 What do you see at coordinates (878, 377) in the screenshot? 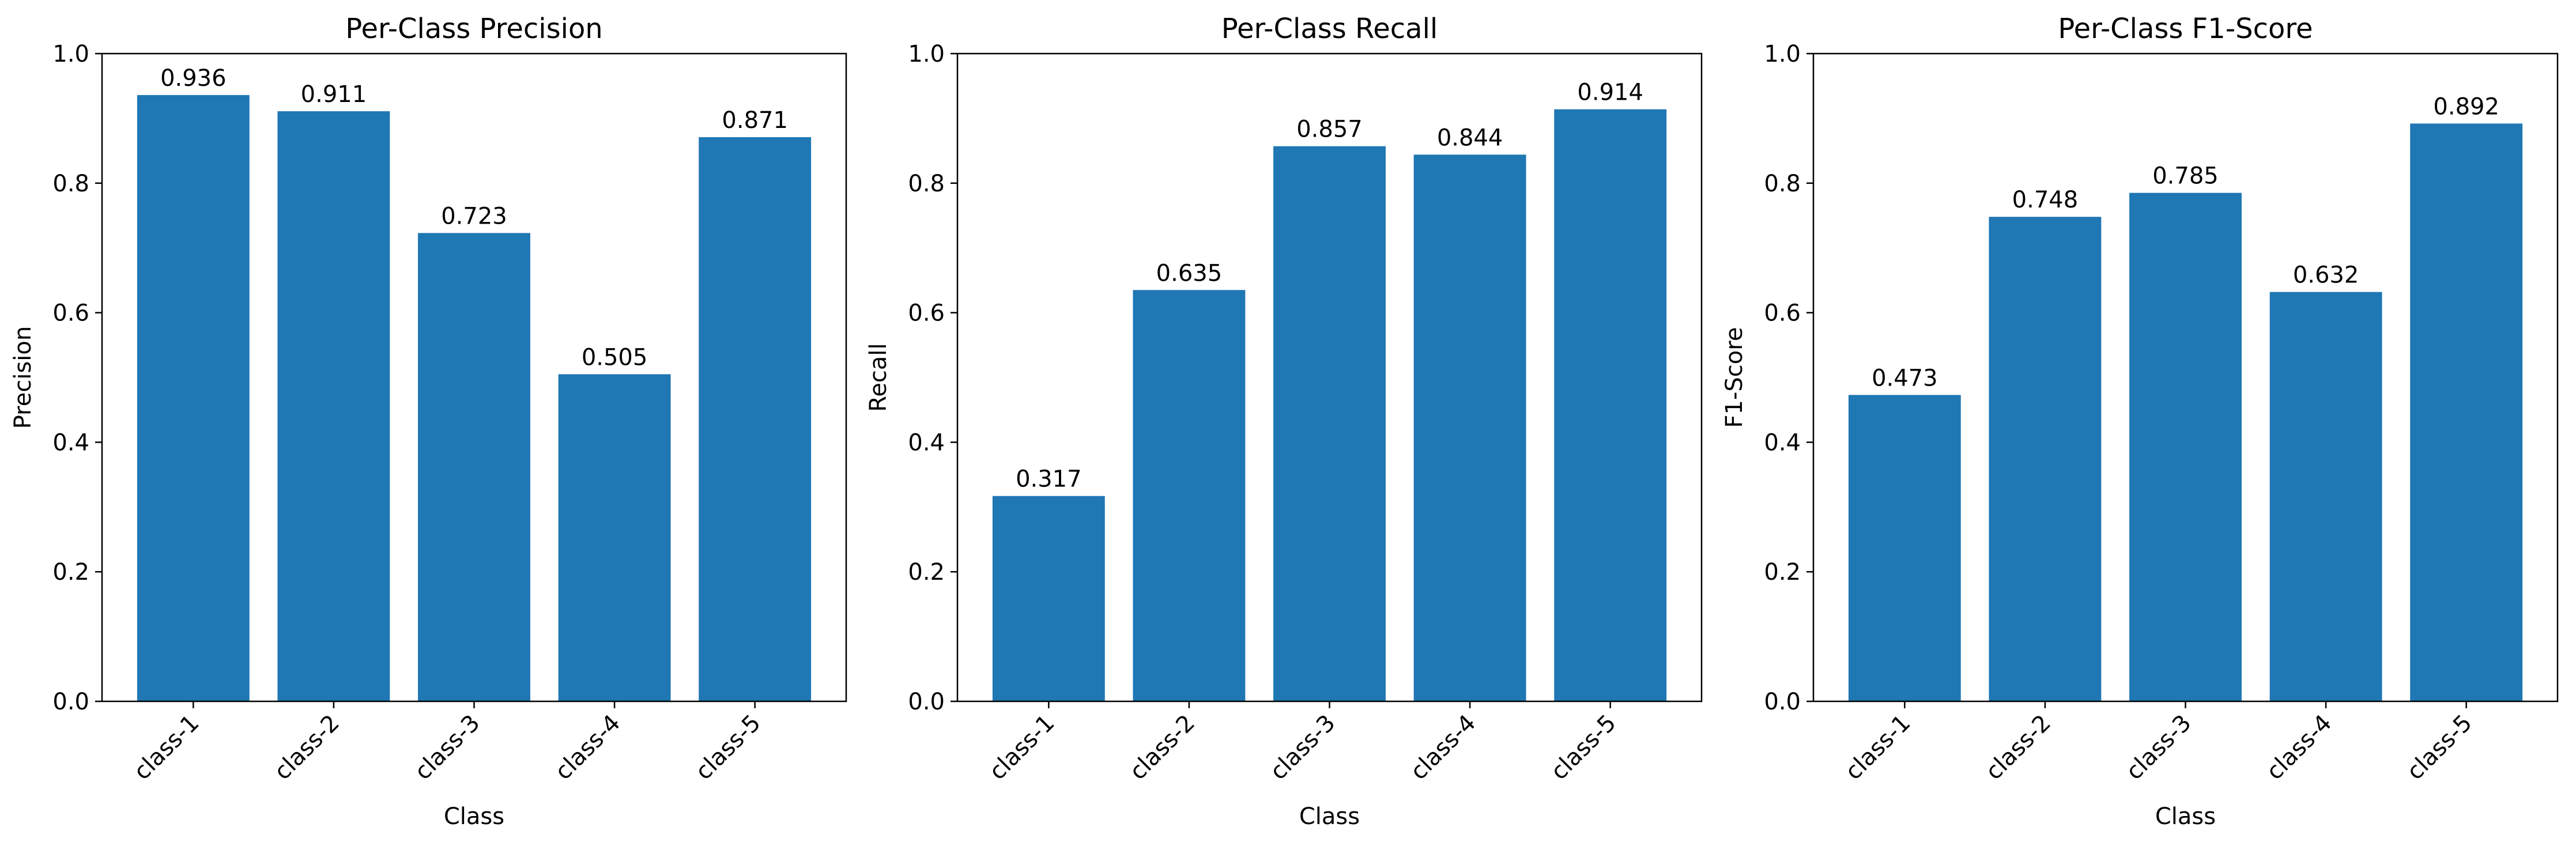
I see `y-axis-label: Recall` at bounding box center [878, 377].